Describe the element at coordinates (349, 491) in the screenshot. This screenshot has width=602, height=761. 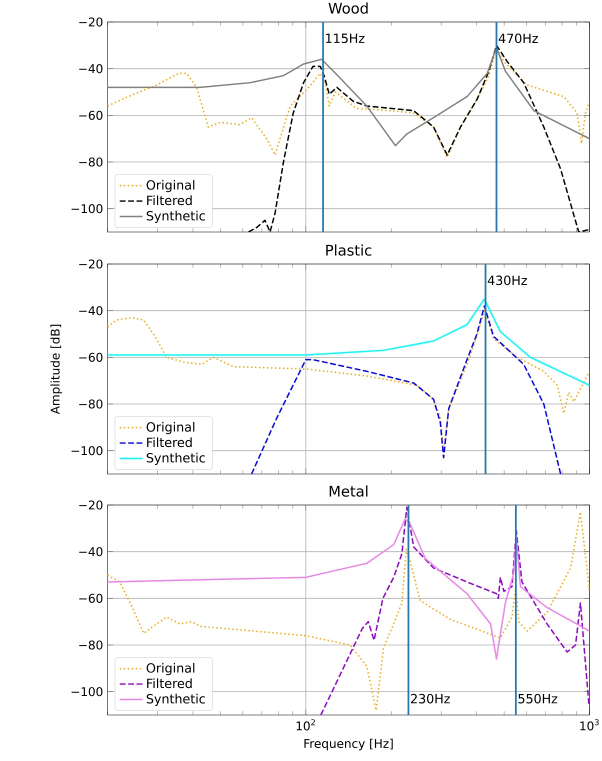
I see `chart-title: Metal` at that location.